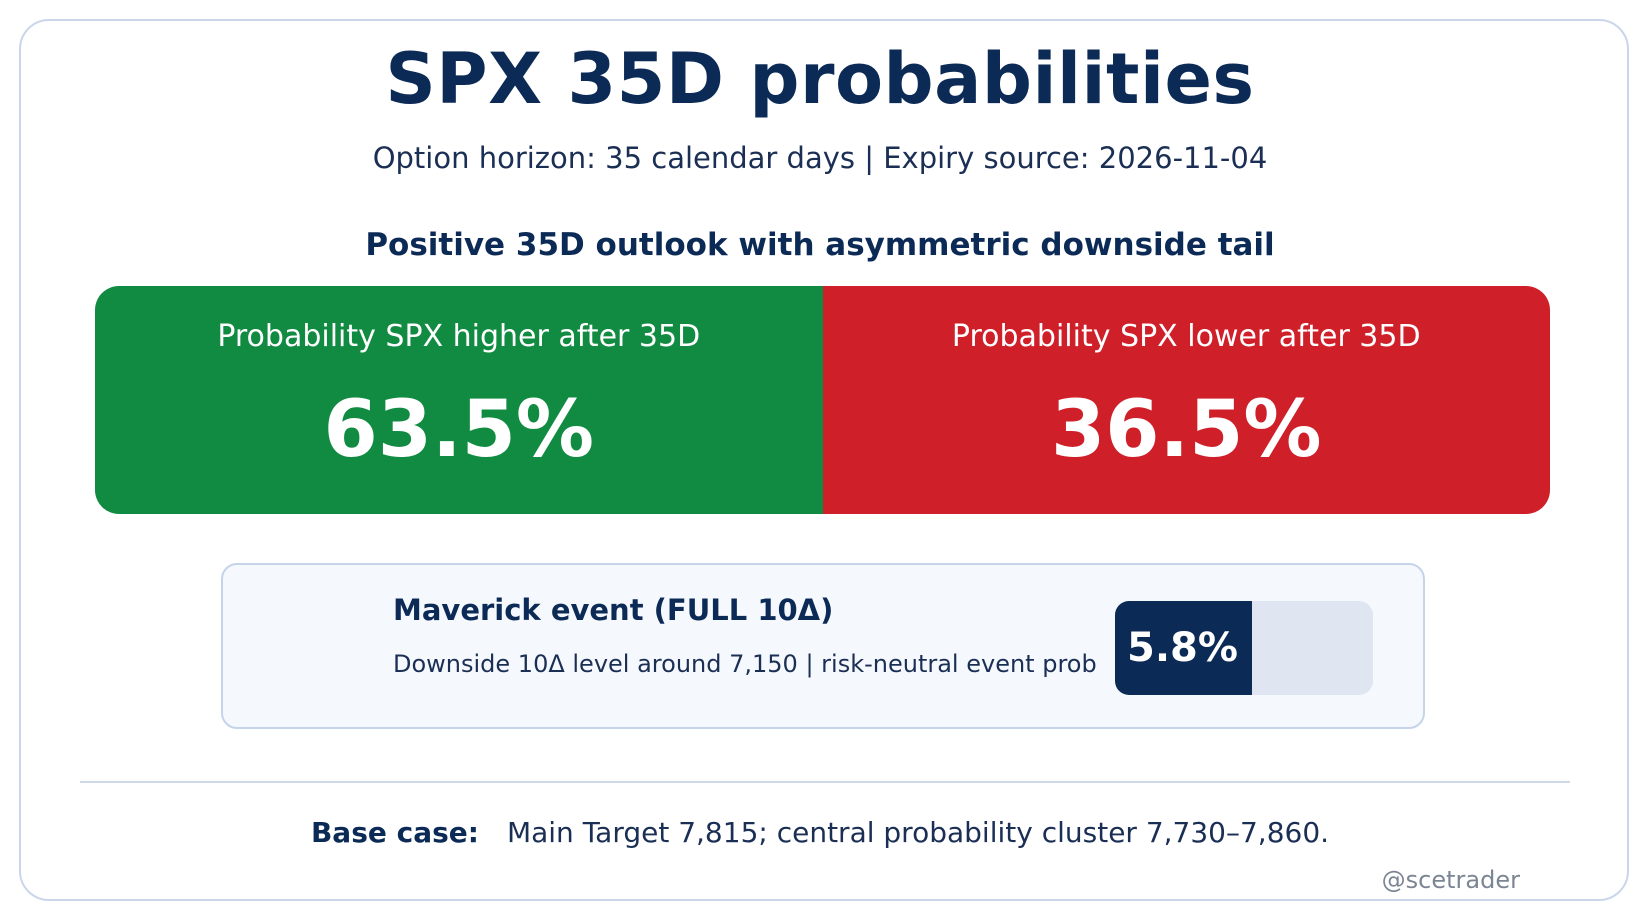 The height and width of the screenshot is (920, 1640). What do you see at coordinates (459, 430) in the screenshot?
I see `higher-probability-value: 63.5%` at bounding box center [459, 430].